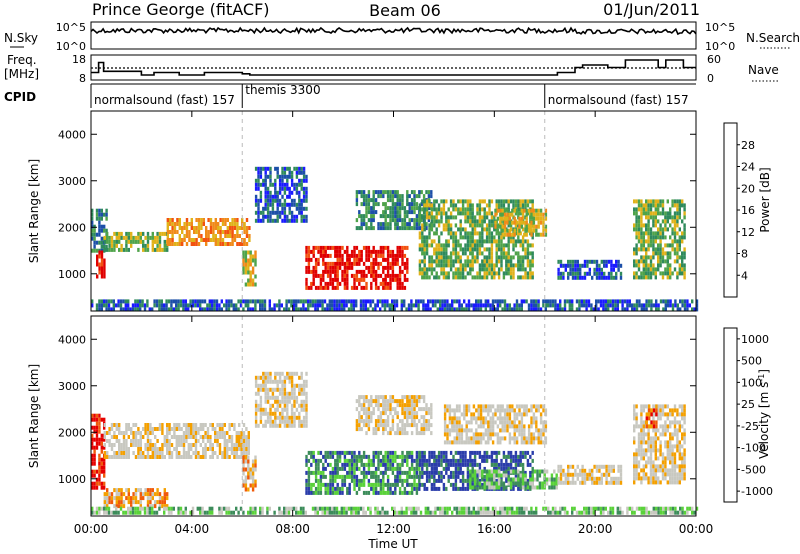 The image size is (800, 554). I want to click on power-colorbar-tick: 24, so click(748, 167).